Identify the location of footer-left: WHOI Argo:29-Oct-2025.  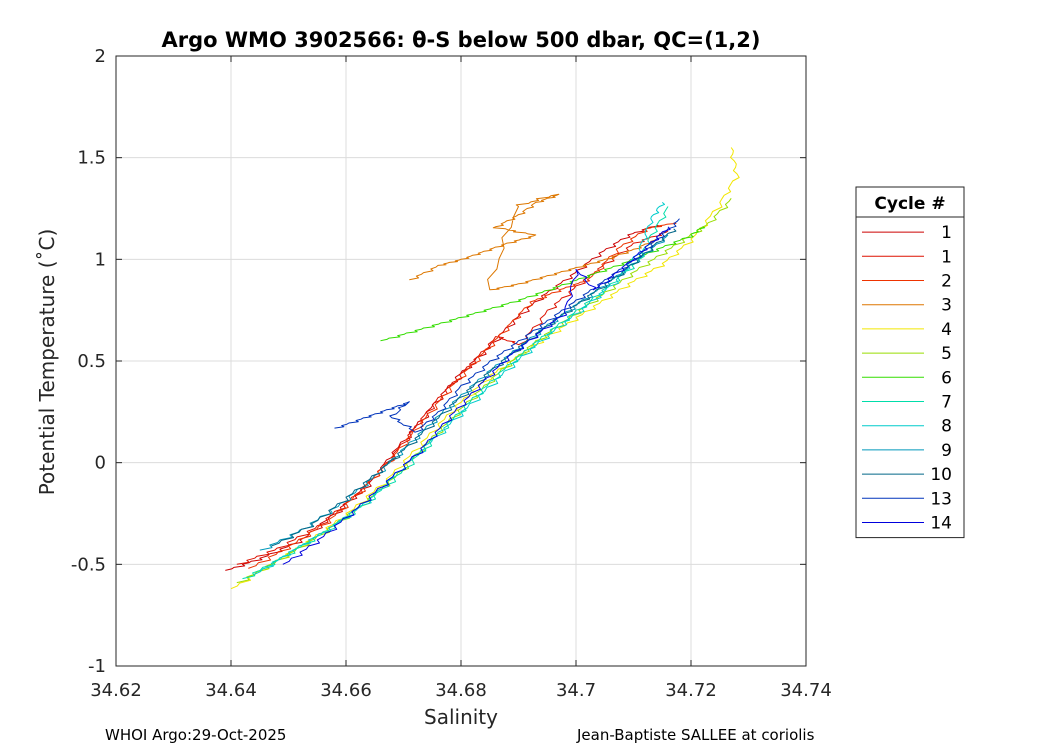
(196, 735).